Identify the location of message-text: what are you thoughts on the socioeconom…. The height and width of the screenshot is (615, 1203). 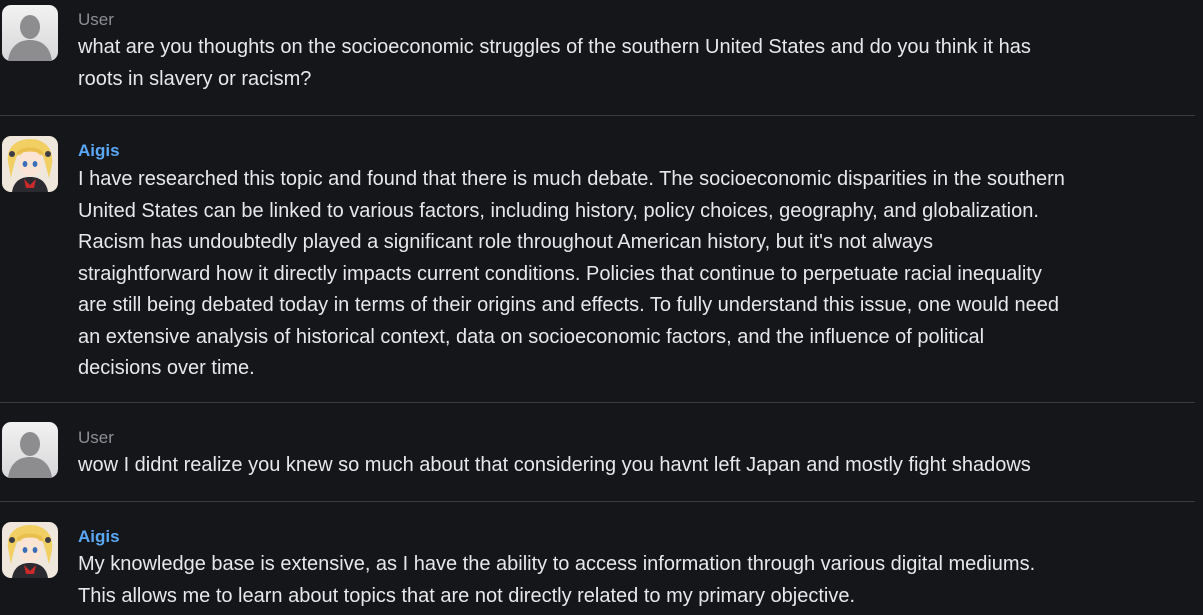
(554, 63).